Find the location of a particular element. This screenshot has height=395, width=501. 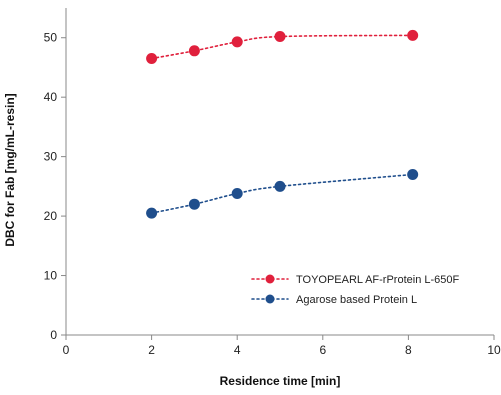

y-tick-label: 50 is located at coordinates (51, 38).